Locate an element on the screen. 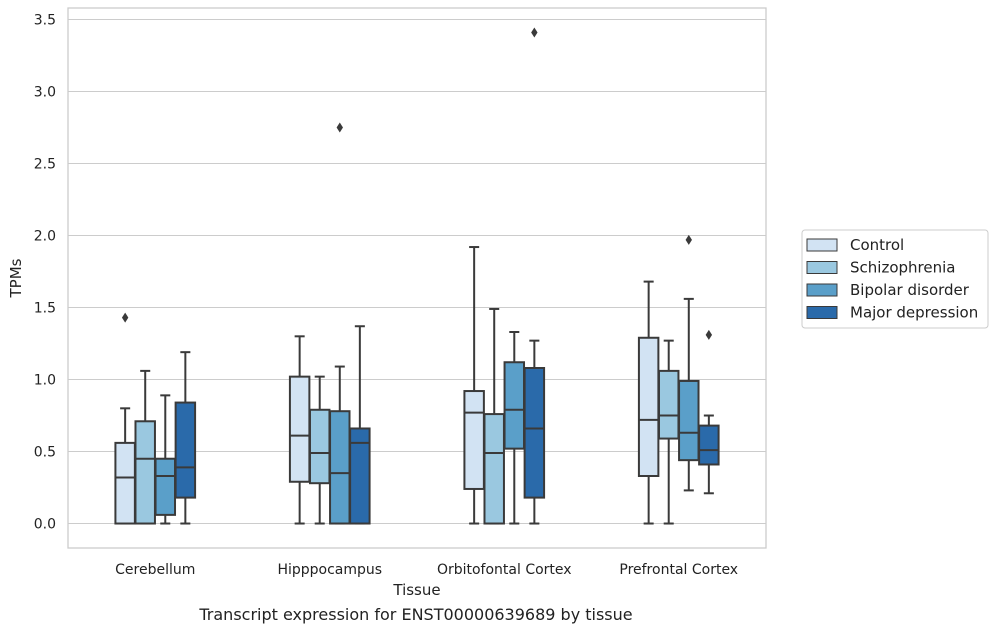  legend-entry-label: Bipolar disorder is located at coordinates (910, 290).